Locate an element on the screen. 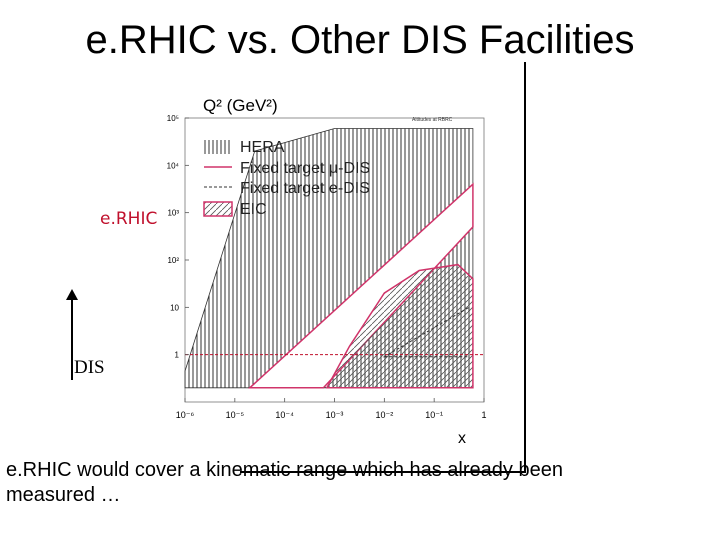  legend-label-hera: HERA is located at coordinates (262, 147).